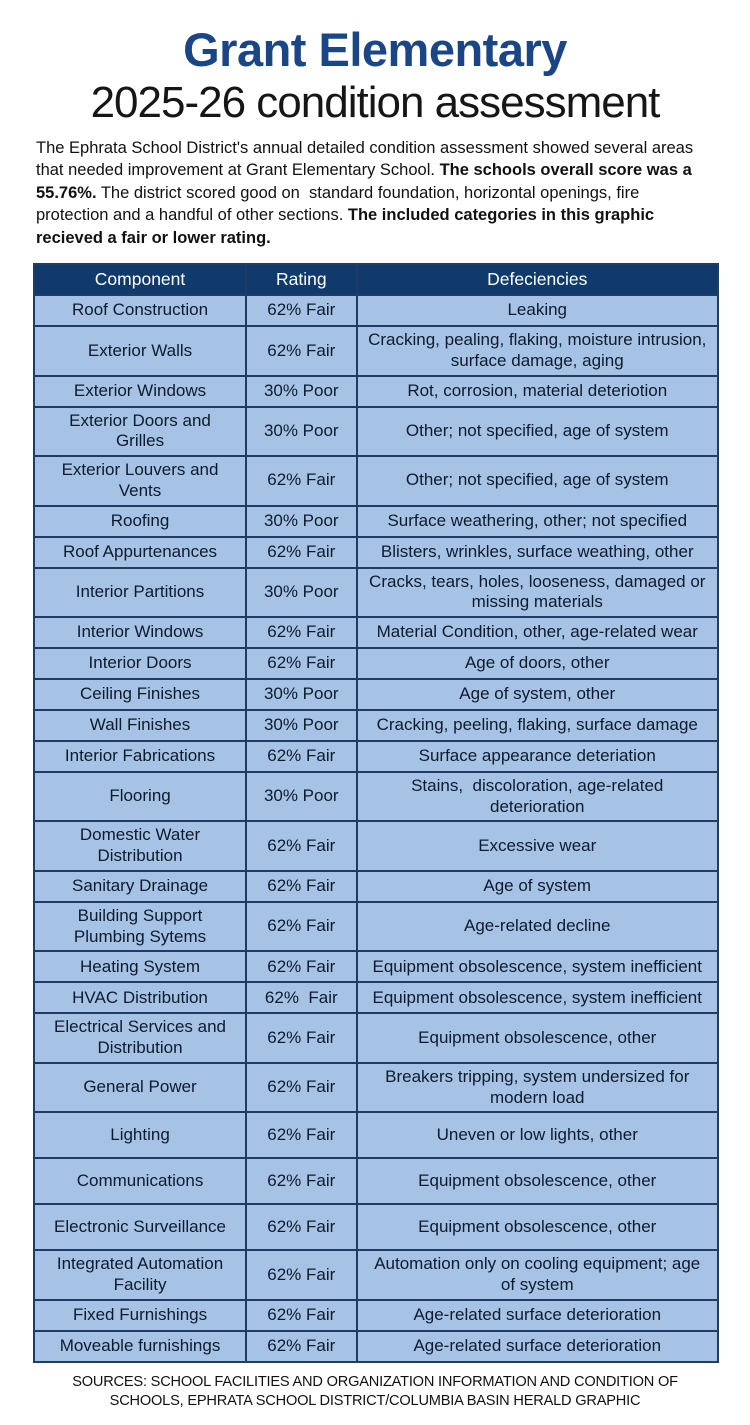 The image size is (750, 1425). Describe the element at coordinates (537, 430) in the screenshot. I see `deficiencies-text: Other; not specified, age of system` at that location.